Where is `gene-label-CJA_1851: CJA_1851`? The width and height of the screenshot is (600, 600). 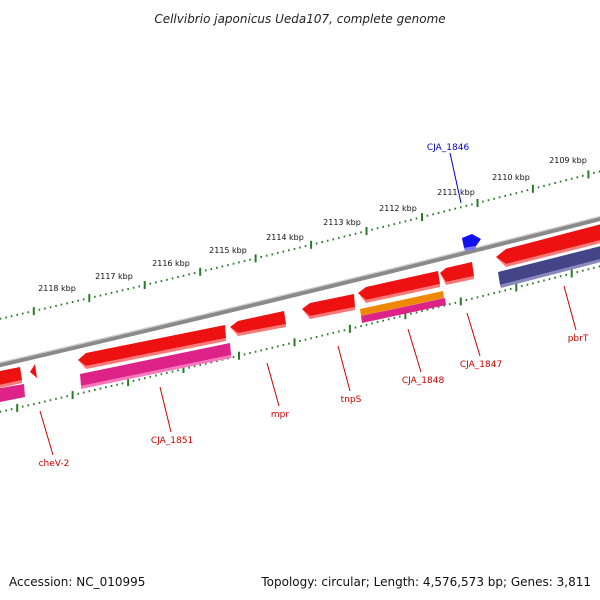 gene-label-CJA_1851: CJA_1851 is located at coordinates (172, 441).